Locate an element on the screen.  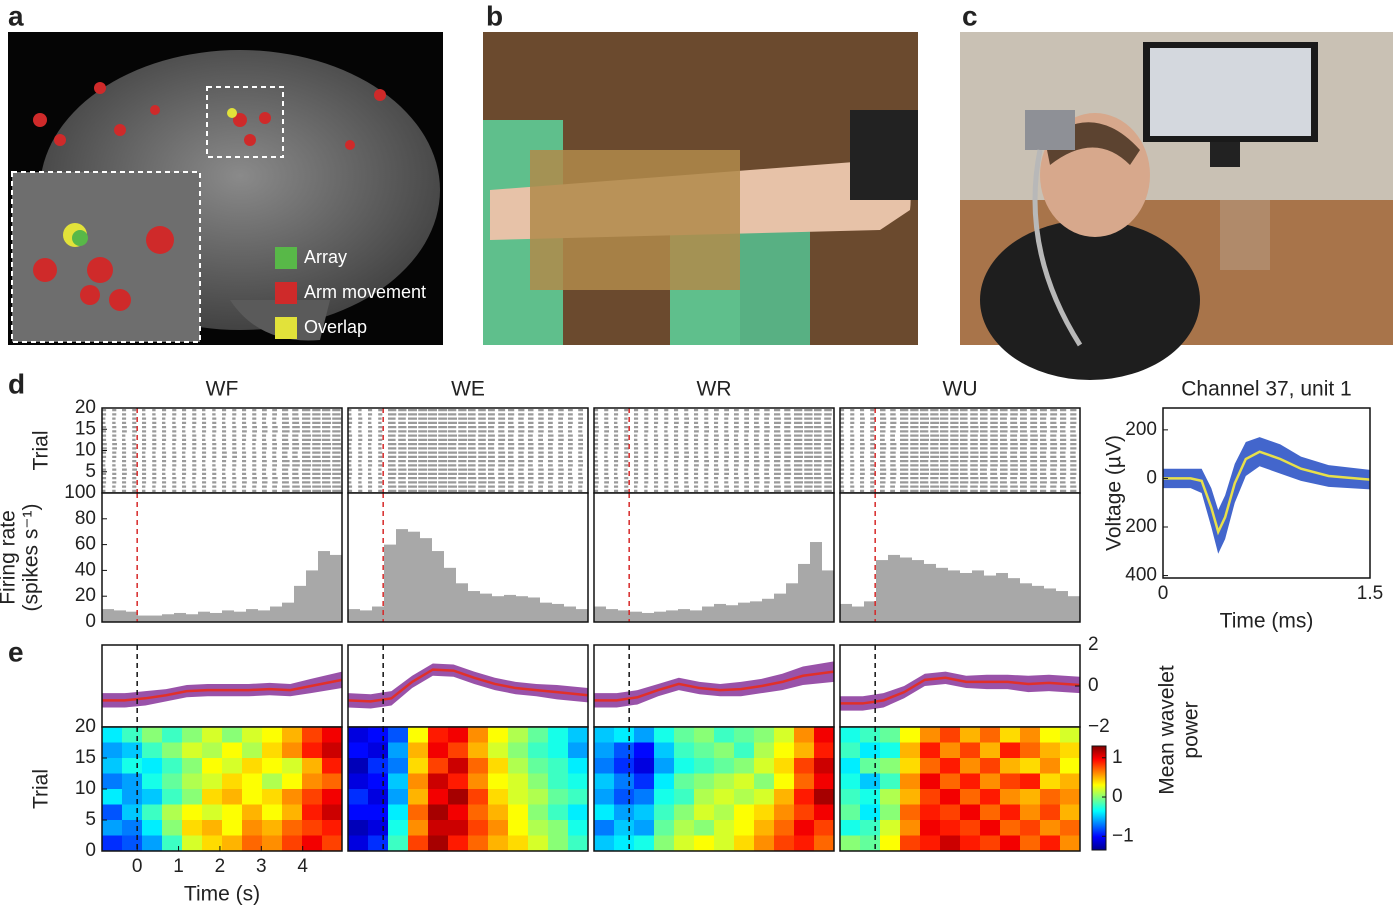
axes-frame is located at coordinates (1266, 493).